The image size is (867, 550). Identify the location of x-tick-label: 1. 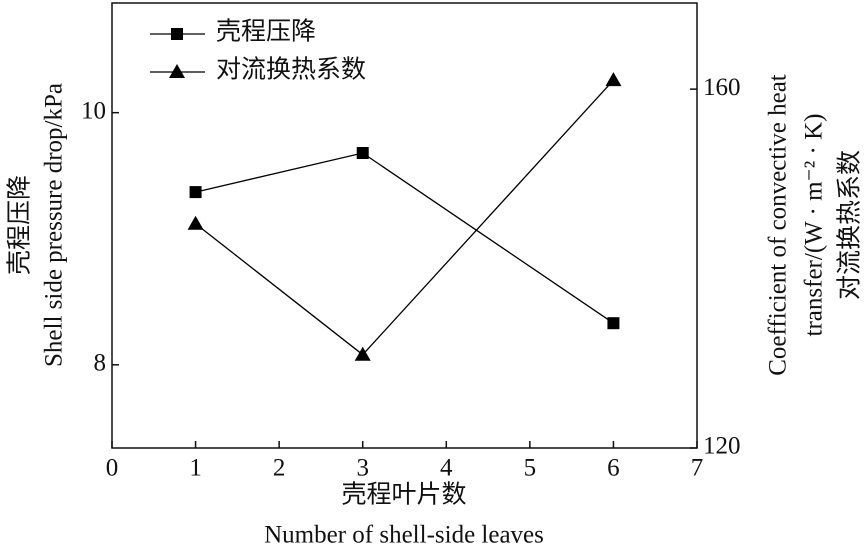
(195, 468).